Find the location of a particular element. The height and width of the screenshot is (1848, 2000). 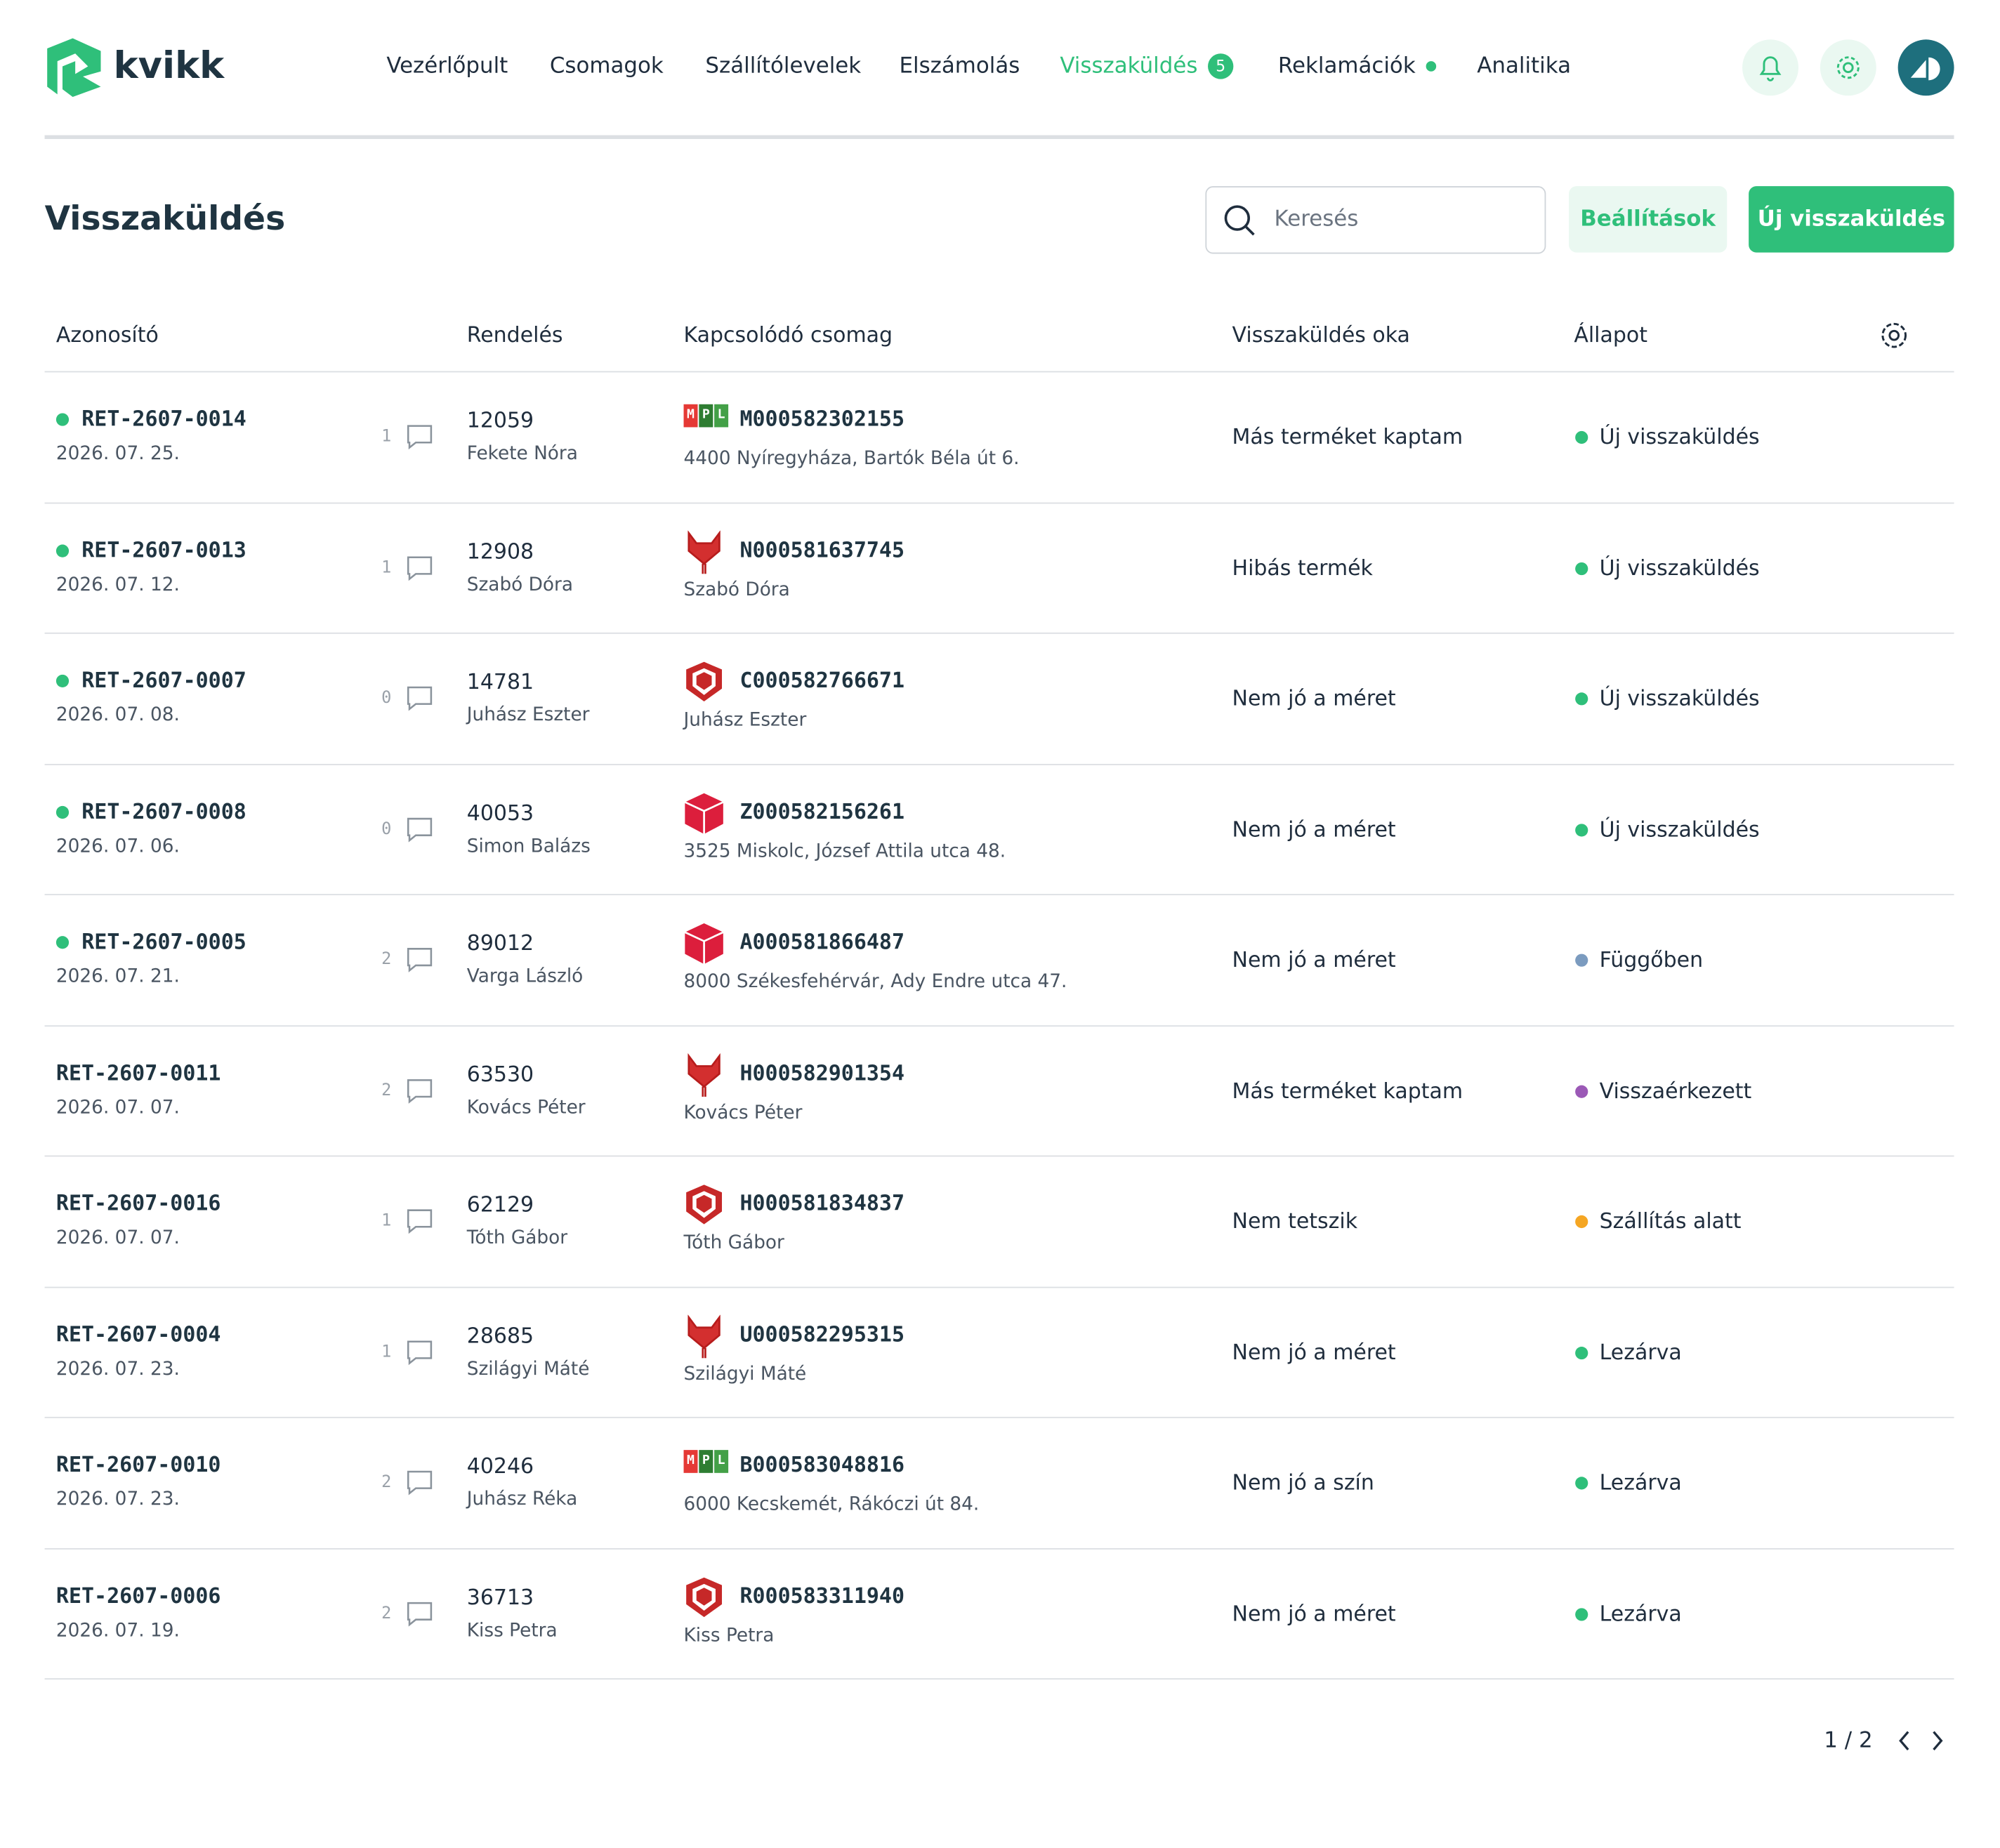

address: 8000 Székesfehérvár, Ady Endre utca 47. is located at coordinates (875, 983).